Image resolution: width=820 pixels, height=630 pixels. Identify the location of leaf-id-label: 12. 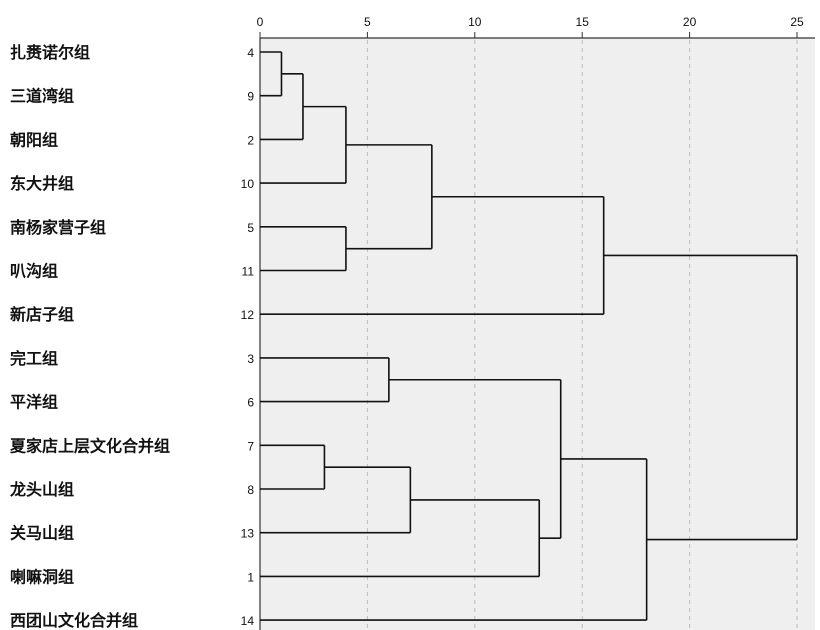
(248, 315).